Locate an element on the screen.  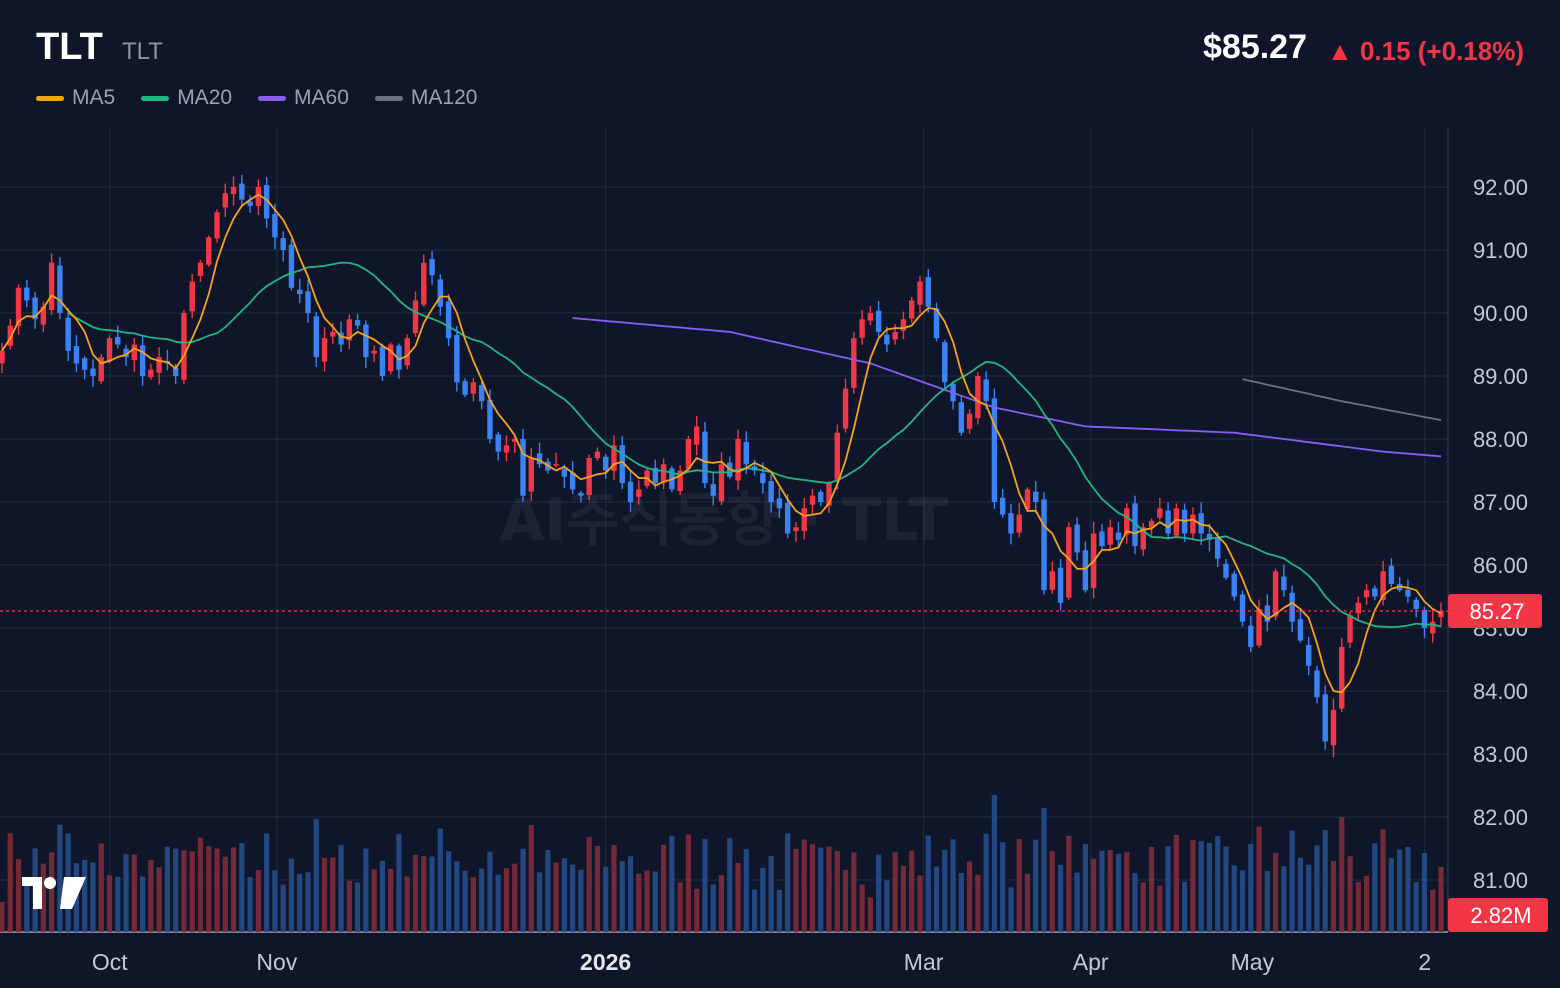
legend-item-ma120: MA120 is located at coordinates (426, 98).